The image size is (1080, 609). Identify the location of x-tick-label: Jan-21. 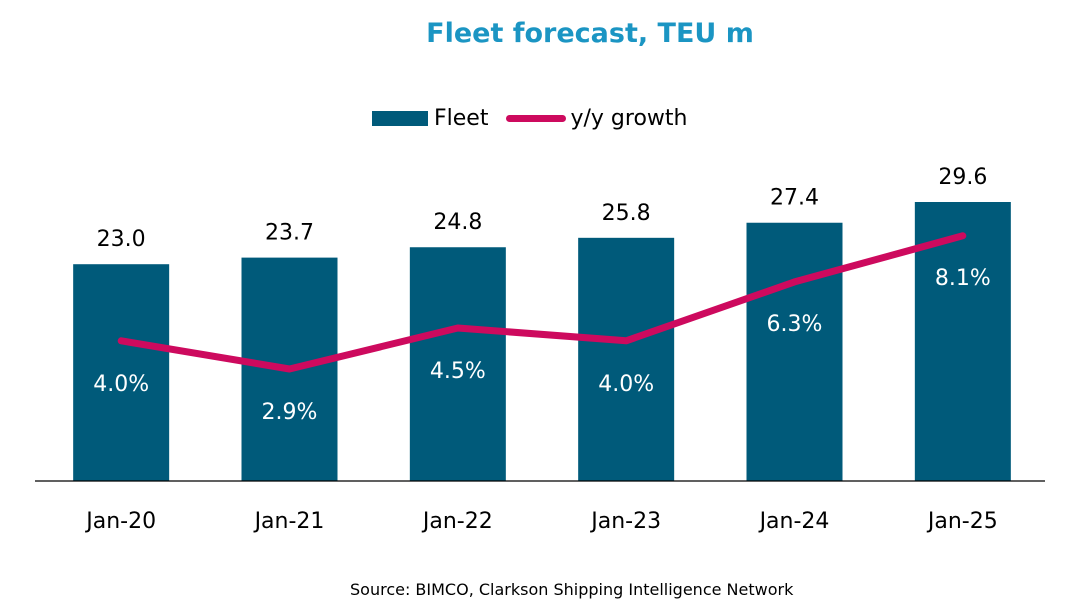
(289, 521).